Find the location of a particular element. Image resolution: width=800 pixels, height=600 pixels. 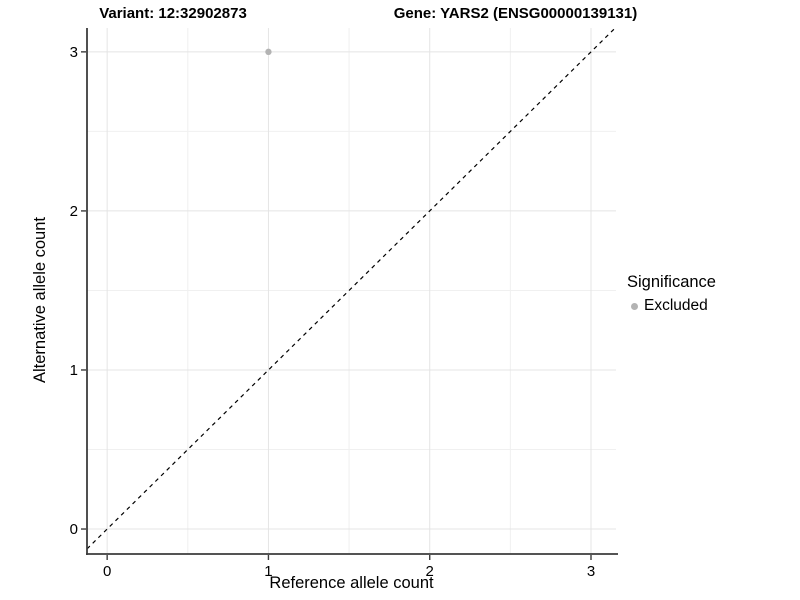

legend-title: Significance is located at coordinates (671, 282).